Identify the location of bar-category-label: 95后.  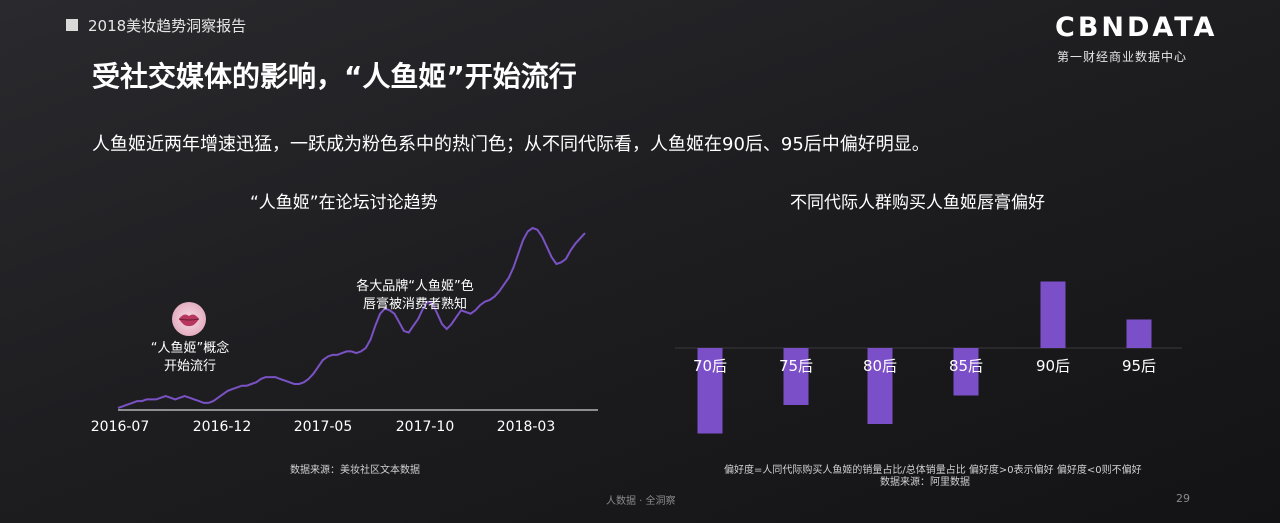
(1139, 366).